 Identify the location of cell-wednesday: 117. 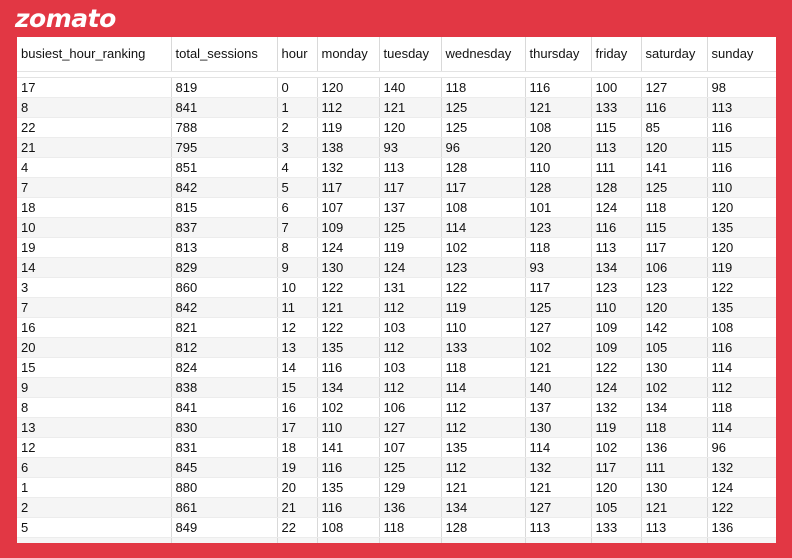
(483, 187).